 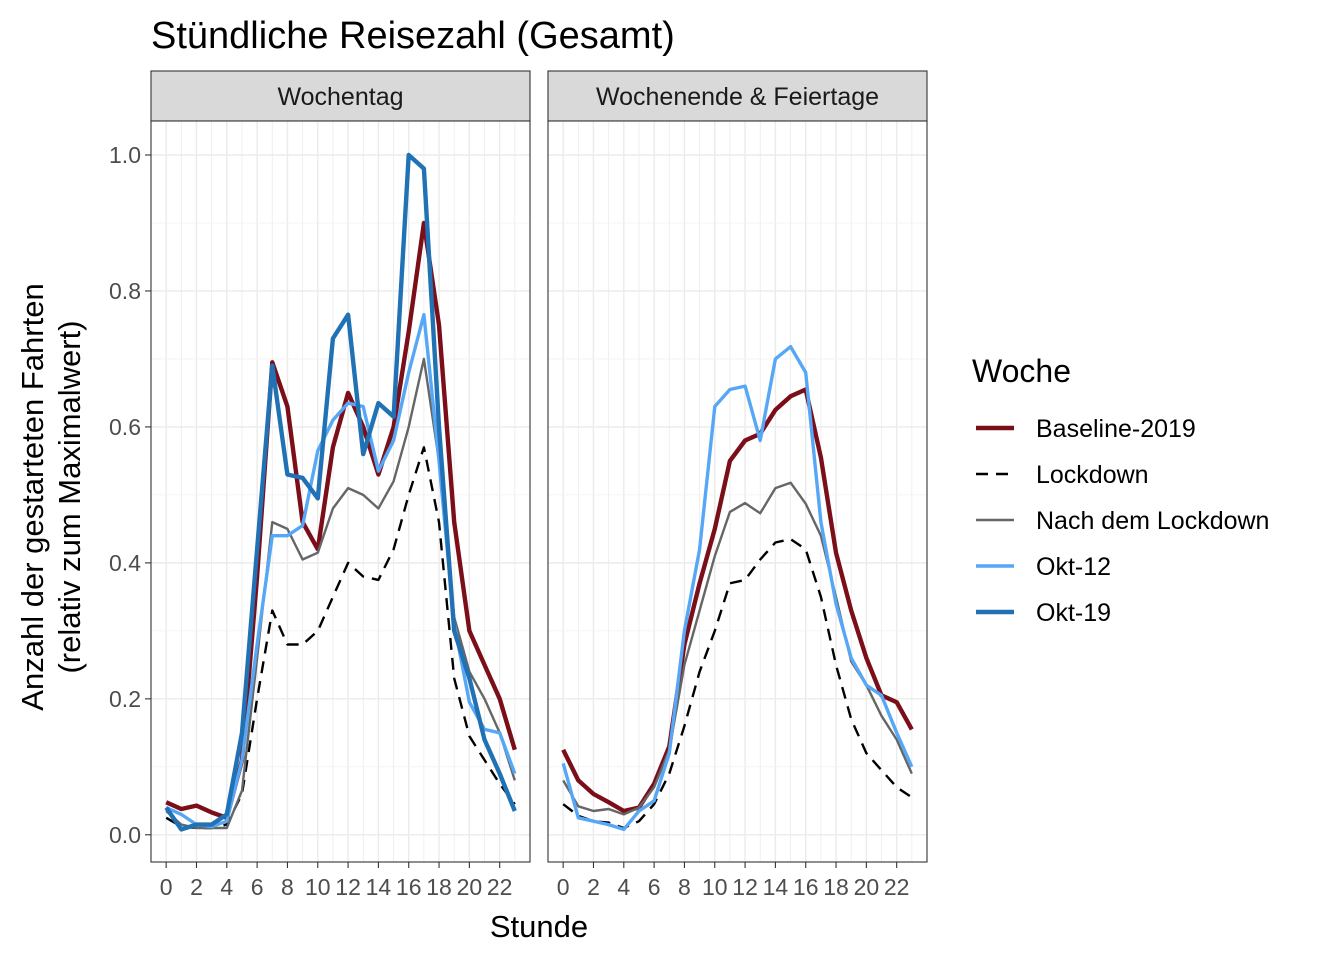 I want to click on y-tick-label: 1.0, so click(x=125, y=155).